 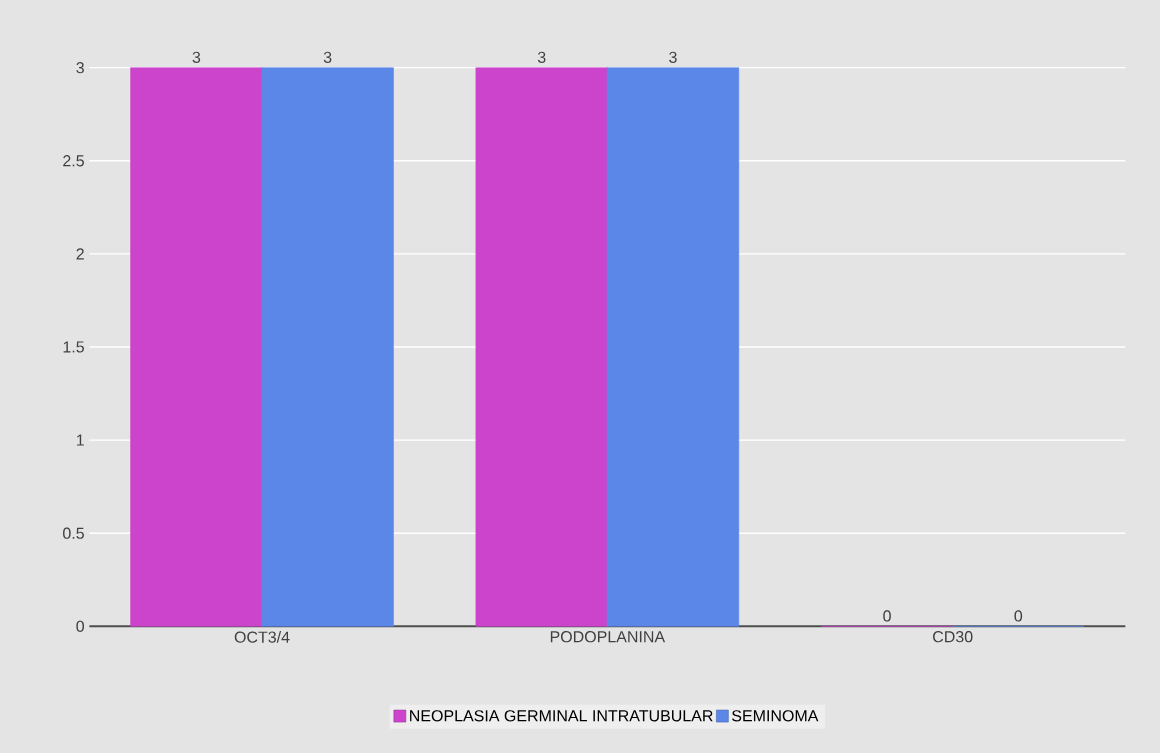 What do you see at coordinates (262, 637) in the screenshot?
I see `x-tick-label: OCT3/4` at bounding box center [262, 637].